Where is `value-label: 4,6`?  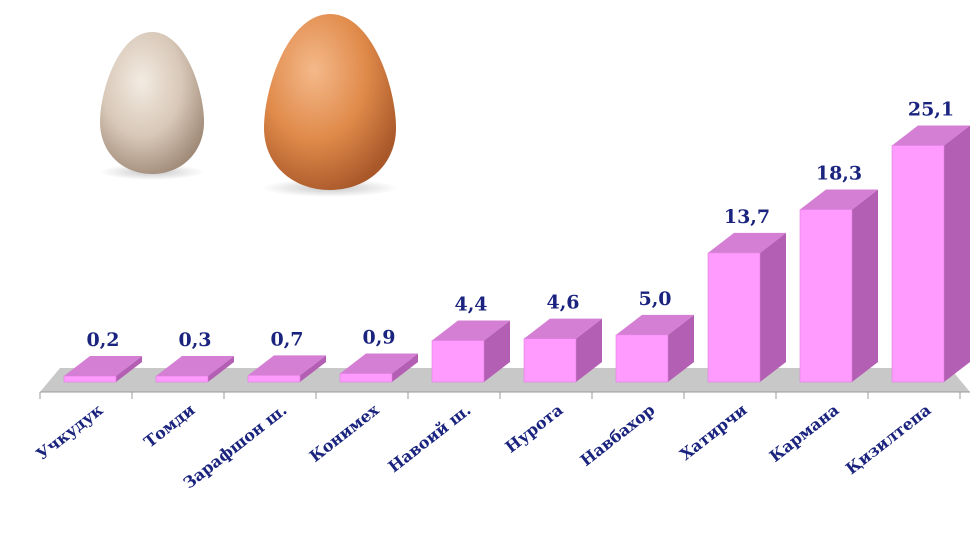
value-label: 4,6 is located at coordinates (562, 303).